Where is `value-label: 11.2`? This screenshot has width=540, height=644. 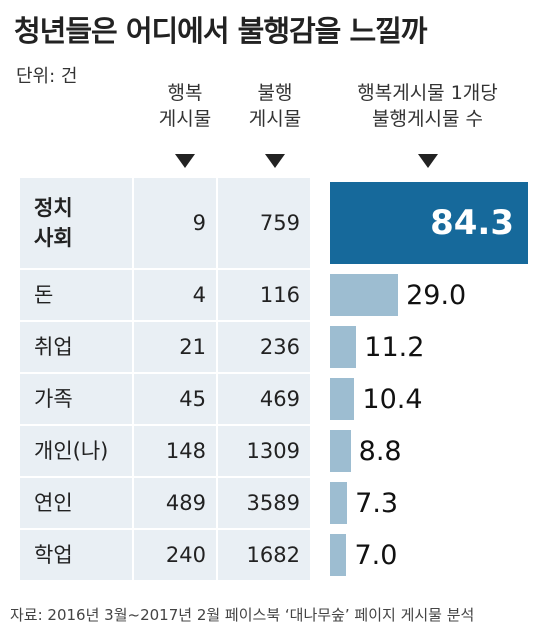
value-label: 11.2 is located at coordinates (394, 347).